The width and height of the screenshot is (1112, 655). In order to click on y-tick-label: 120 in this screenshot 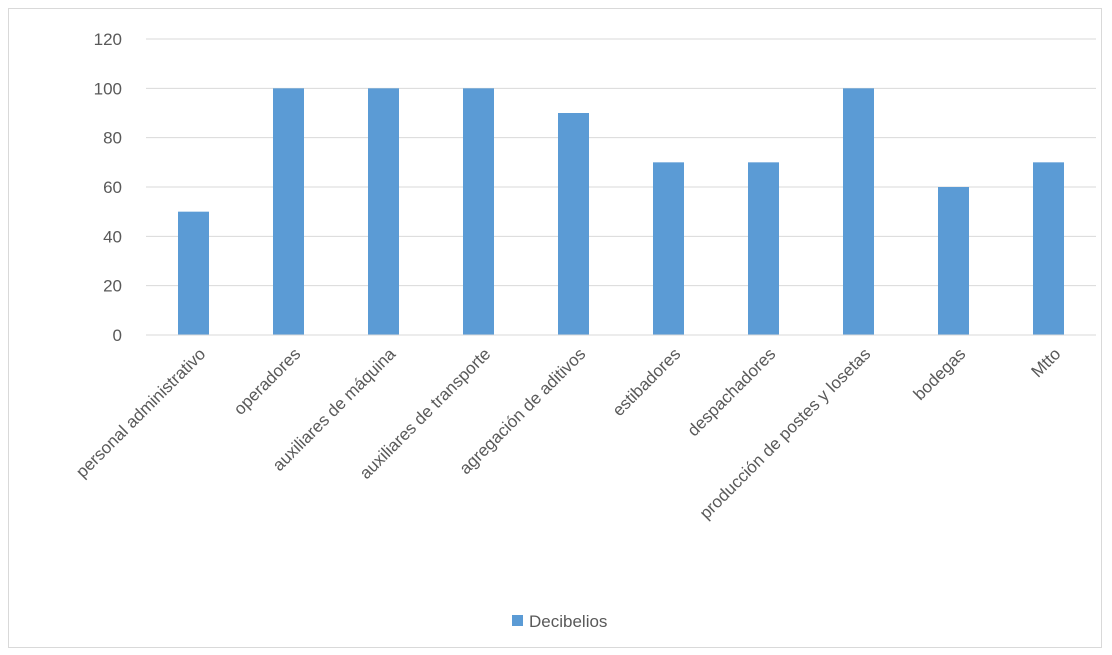, I will do `click(108, 39)`.